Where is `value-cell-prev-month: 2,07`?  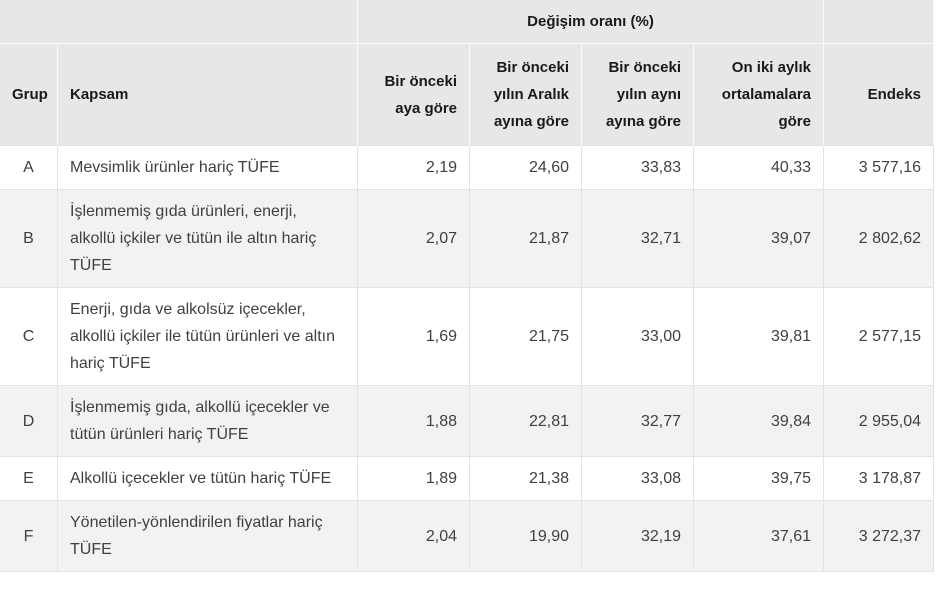
value-cell-prev-month: 2,07 is located at coordinates (414, 239).